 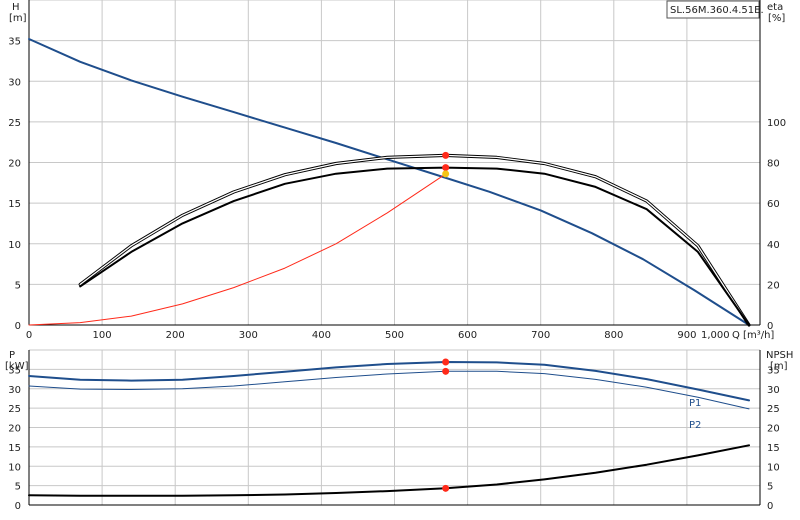 I want to click on npsh-axis-unit: [m], so click(x=779, y=366).